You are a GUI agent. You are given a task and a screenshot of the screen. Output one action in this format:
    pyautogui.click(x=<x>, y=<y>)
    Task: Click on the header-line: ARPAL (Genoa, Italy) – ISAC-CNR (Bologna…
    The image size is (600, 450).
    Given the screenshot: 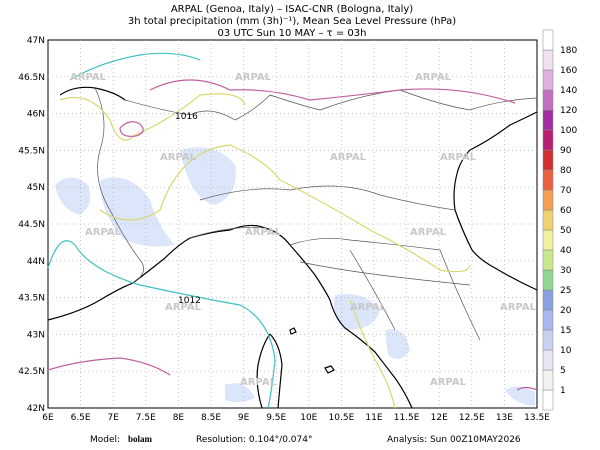 What is the action you would take?
    pyautogui.click(x=292, y=9)
    